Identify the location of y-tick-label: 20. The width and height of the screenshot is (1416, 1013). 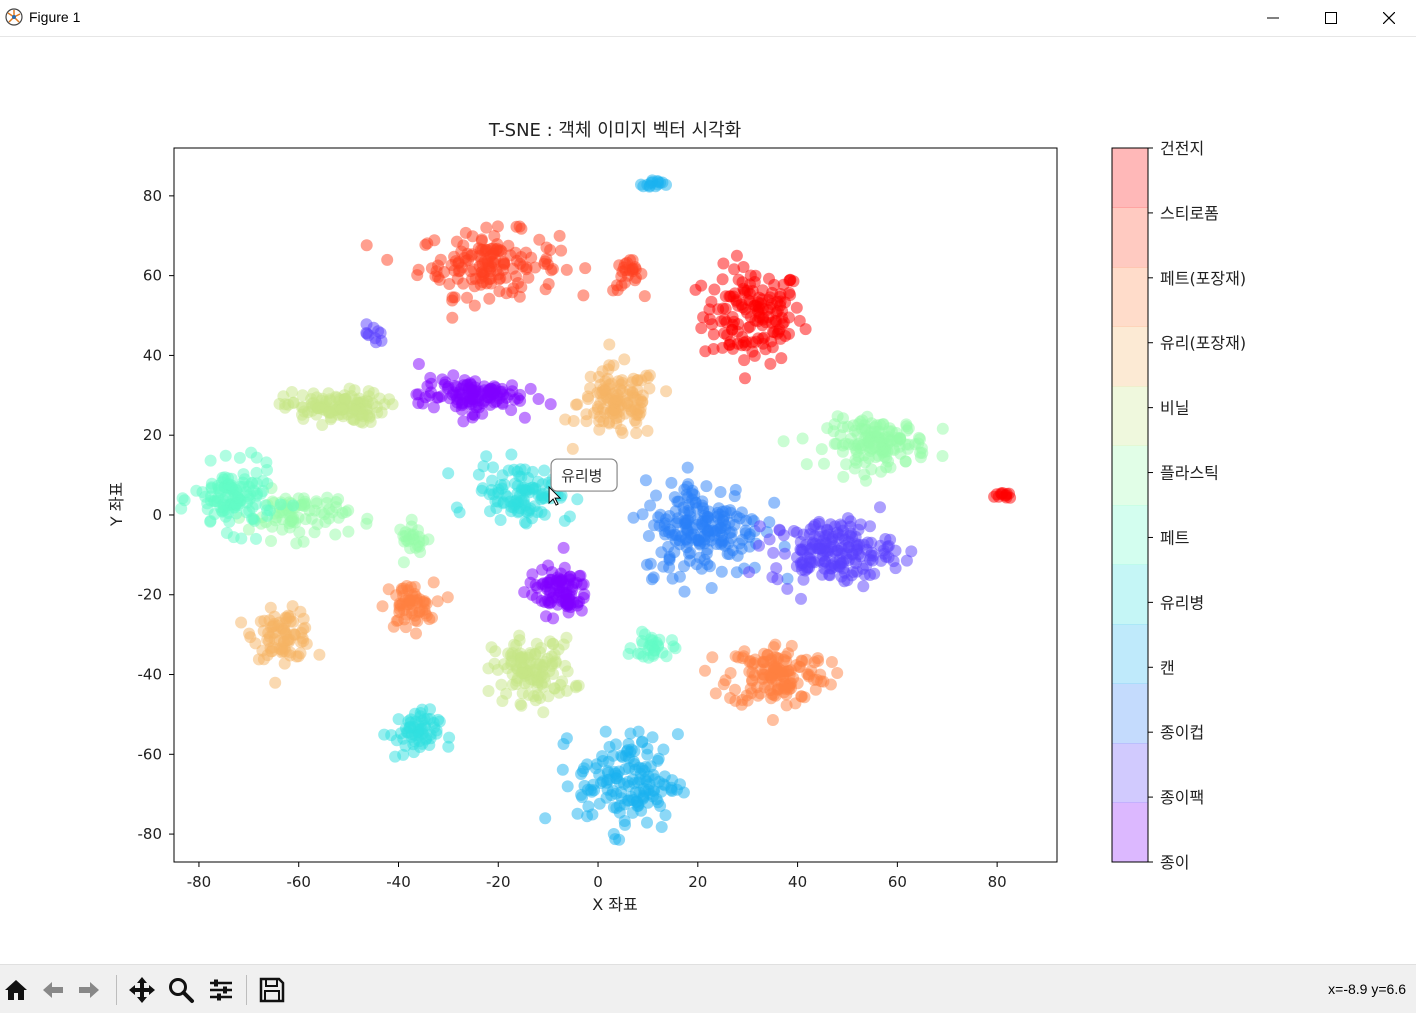
(152, 435).